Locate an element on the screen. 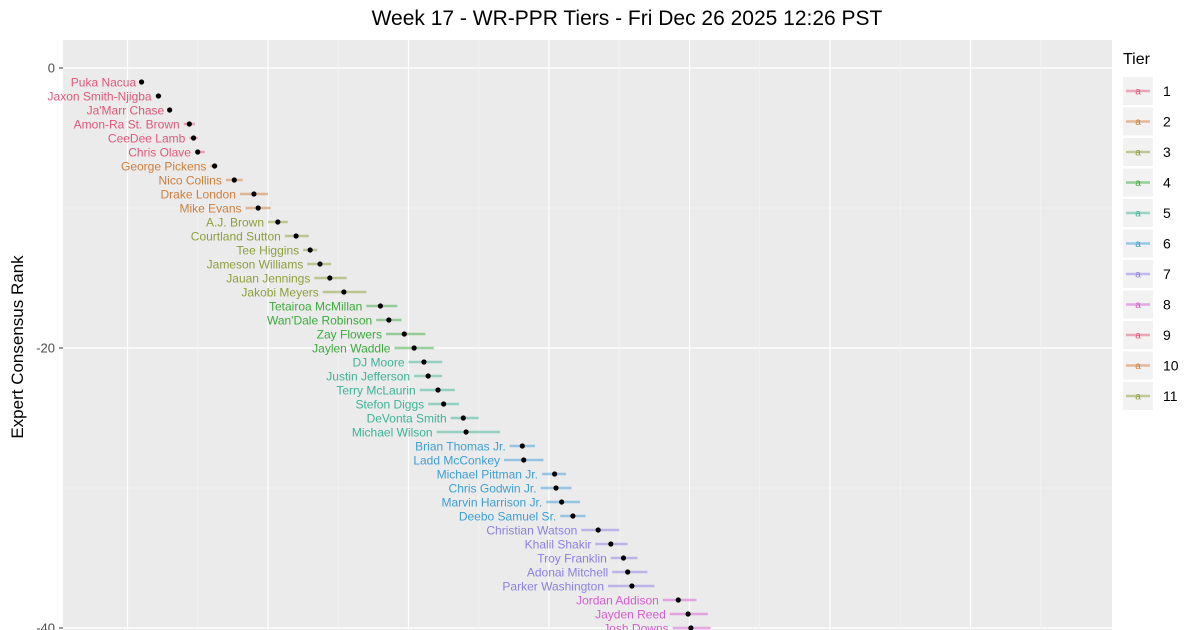  player-label: DJ Moore is located at coordinates (378, 362).